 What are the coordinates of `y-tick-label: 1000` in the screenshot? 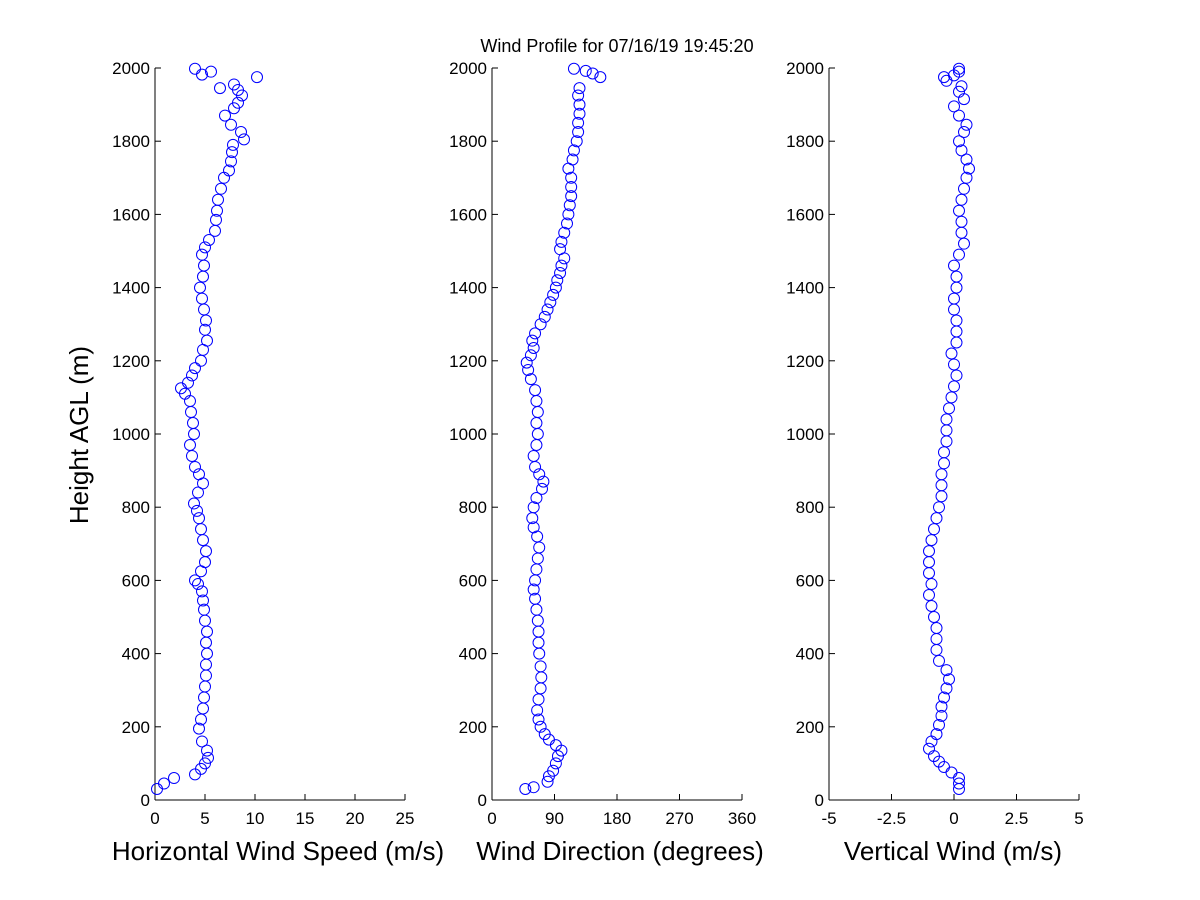 It's located at (805, 434).